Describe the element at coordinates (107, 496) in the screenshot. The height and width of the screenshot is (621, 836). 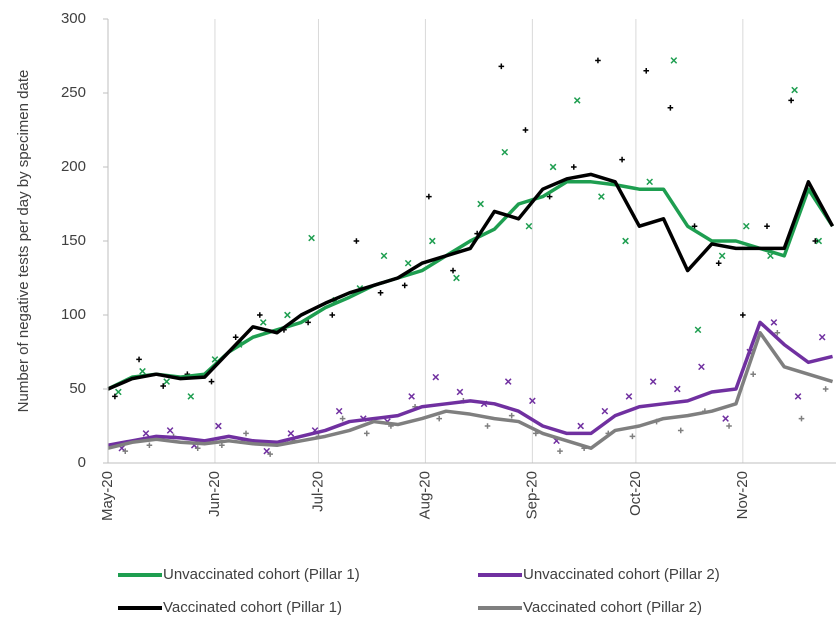
I see `x-tick-label: May-20` at that location.